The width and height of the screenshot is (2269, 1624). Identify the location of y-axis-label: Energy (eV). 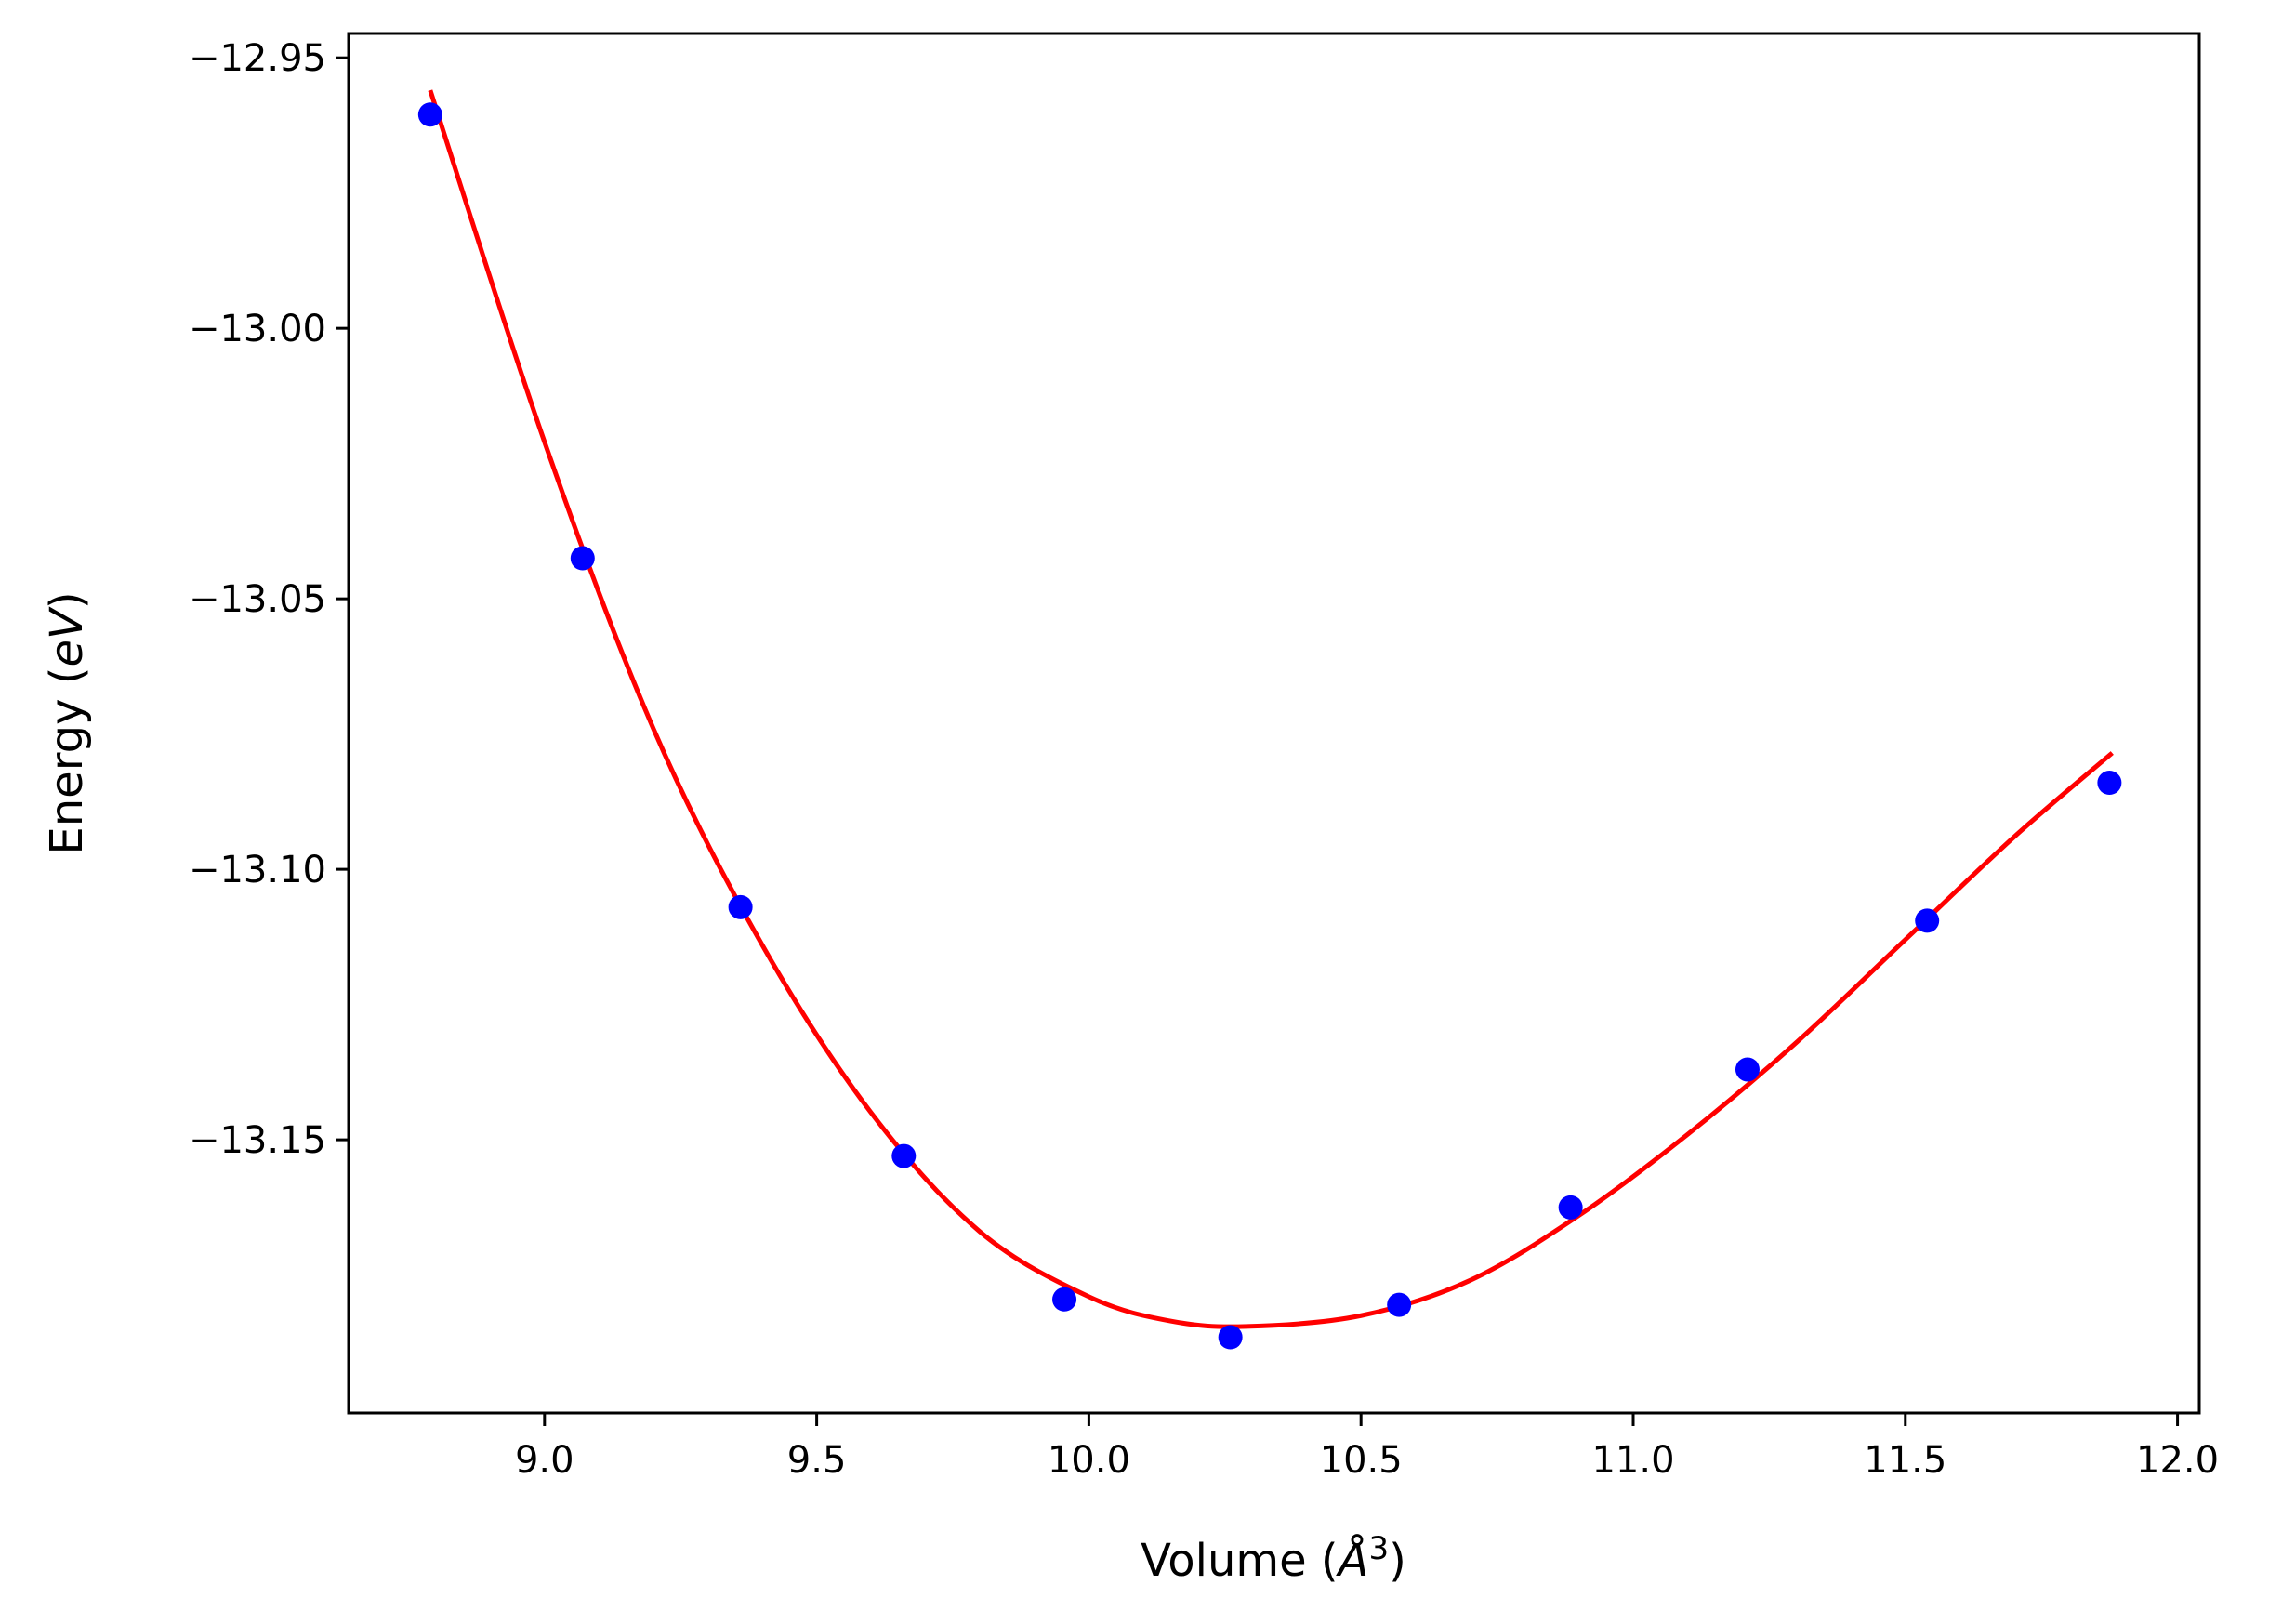
(67, 723).